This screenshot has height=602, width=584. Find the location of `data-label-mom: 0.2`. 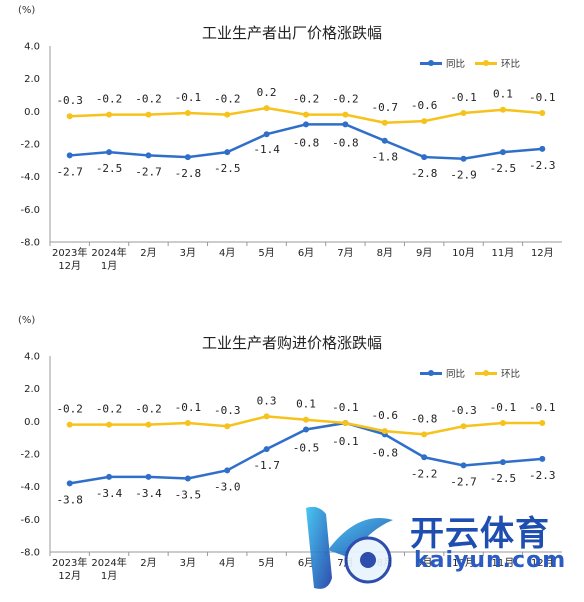

data-label-mom: 0.2 is located at coordinates (267, 92).